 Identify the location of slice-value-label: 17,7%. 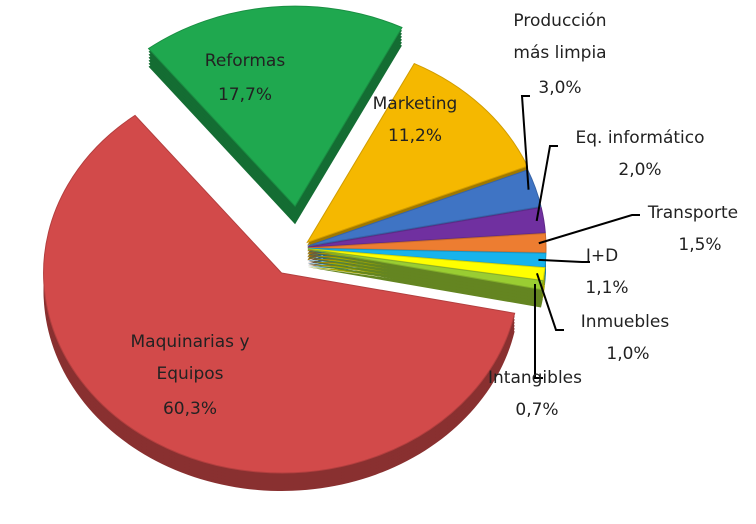
(245, 95).